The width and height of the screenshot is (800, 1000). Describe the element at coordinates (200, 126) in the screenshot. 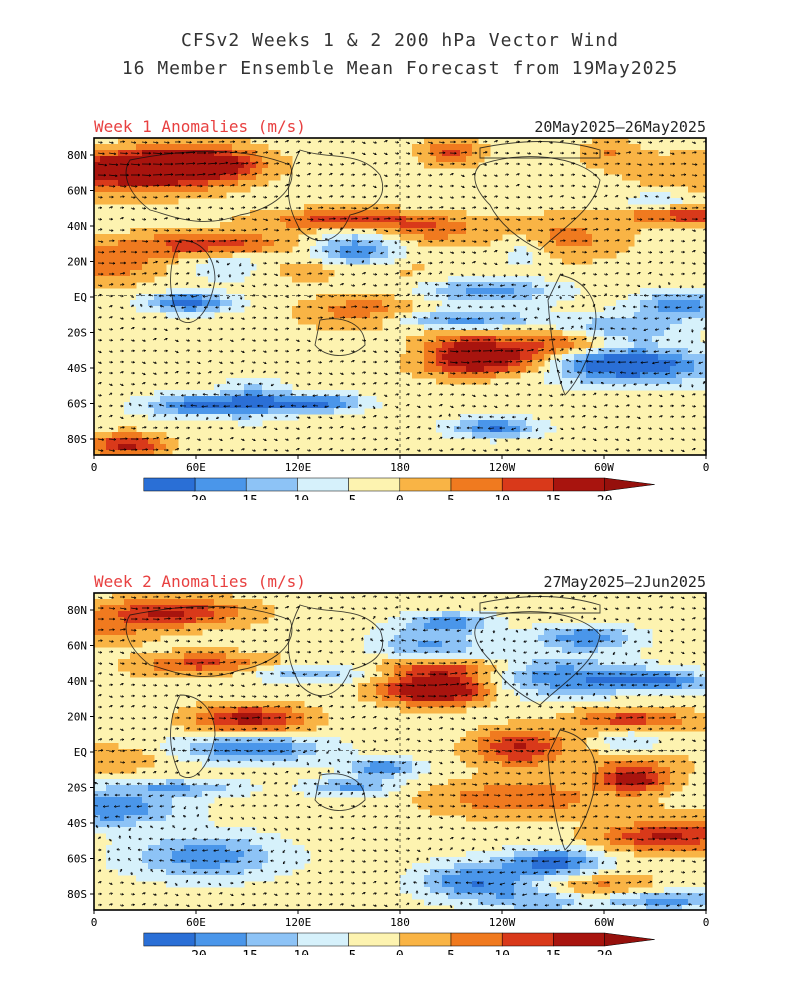

I see `panel-label: Week 1 Anomalies (m/s)` at that location.